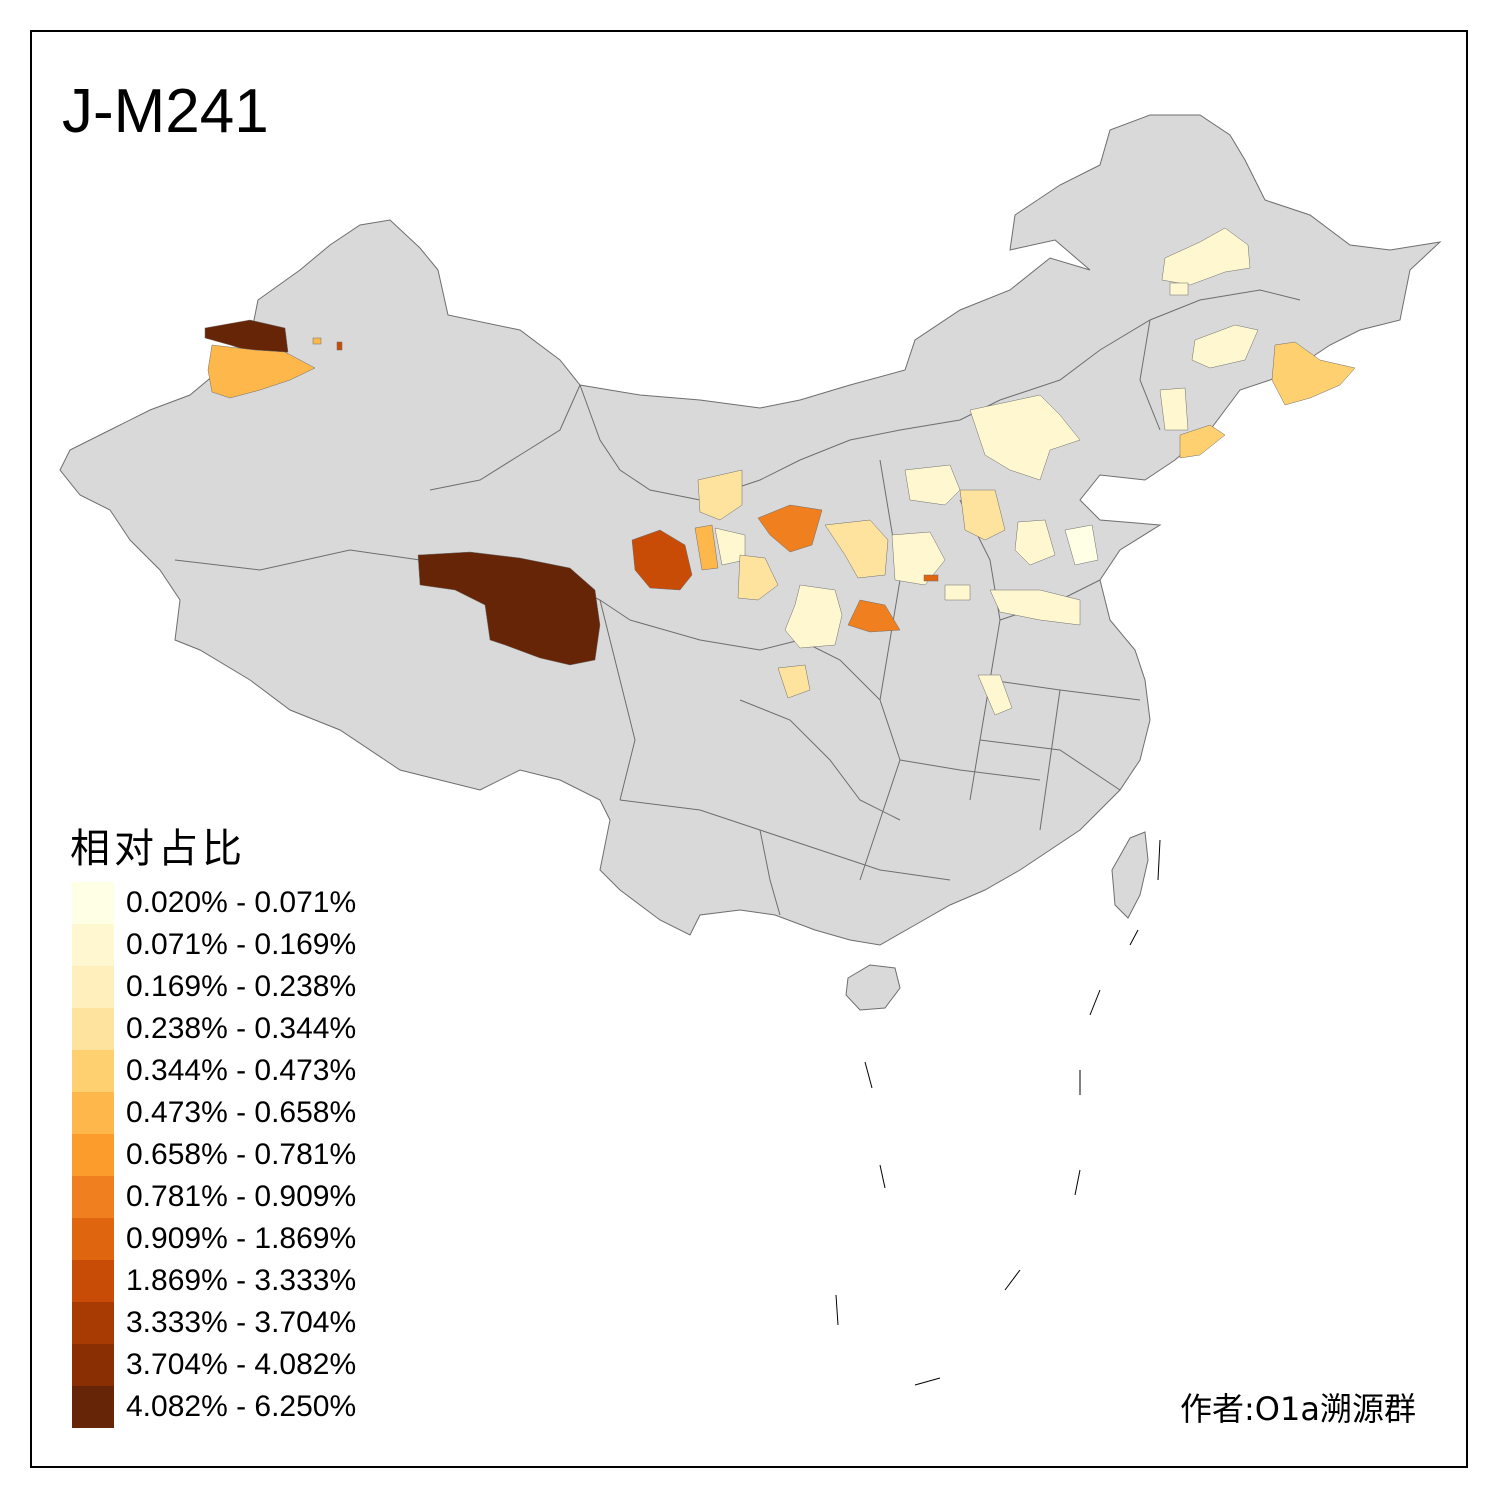  I want to click on hainan-island, so click(873, 987).